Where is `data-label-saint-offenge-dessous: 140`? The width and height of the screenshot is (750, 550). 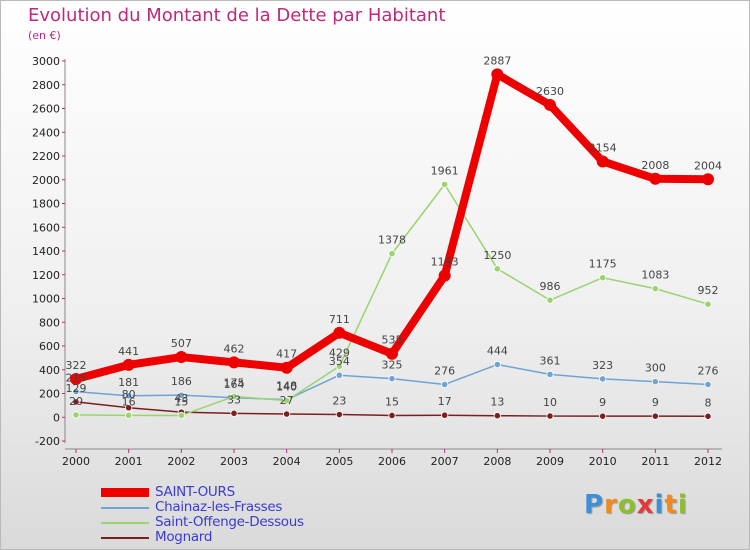 data-label-saint-offenge-dessous: 140 is located at coordinates (286, 387).